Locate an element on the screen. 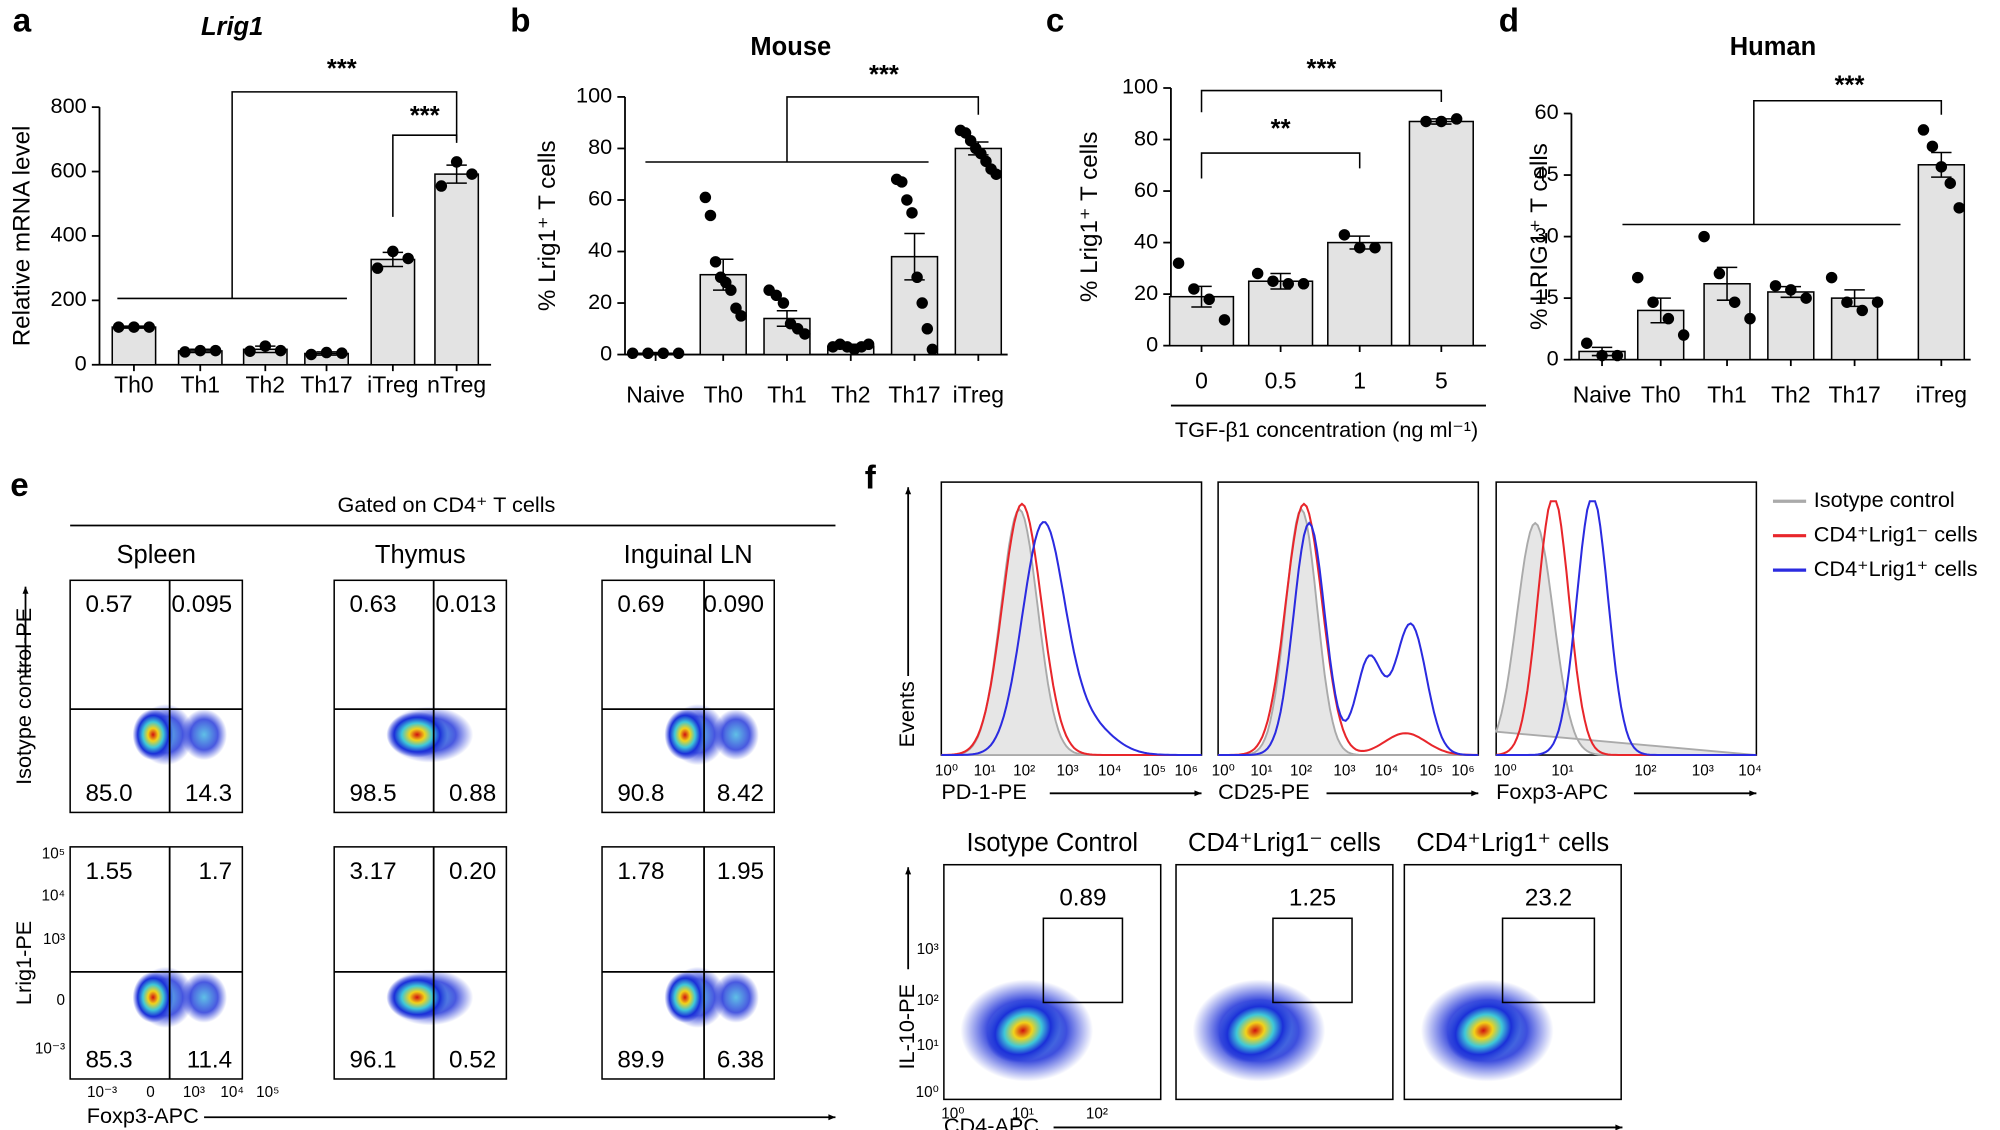 Image resolution: width=2000 pixels, height=1130 pixels. quadrant-value: 0.63 is located at coordinates (372, 604).